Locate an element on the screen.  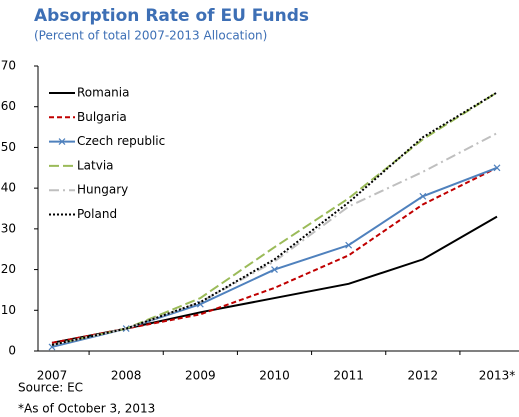
x-tick-label: 2013* is located at coordinates (497, 376).